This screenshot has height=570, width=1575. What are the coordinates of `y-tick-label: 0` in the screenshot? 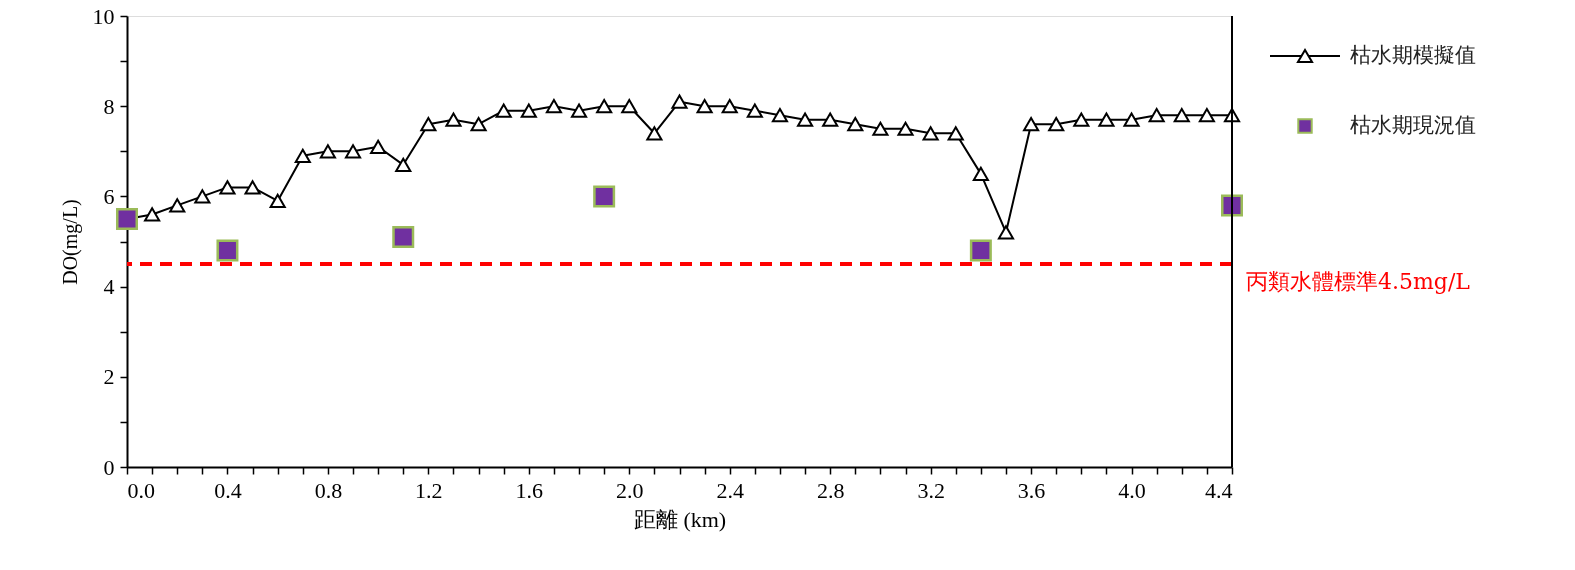 It's located at (109, 467).